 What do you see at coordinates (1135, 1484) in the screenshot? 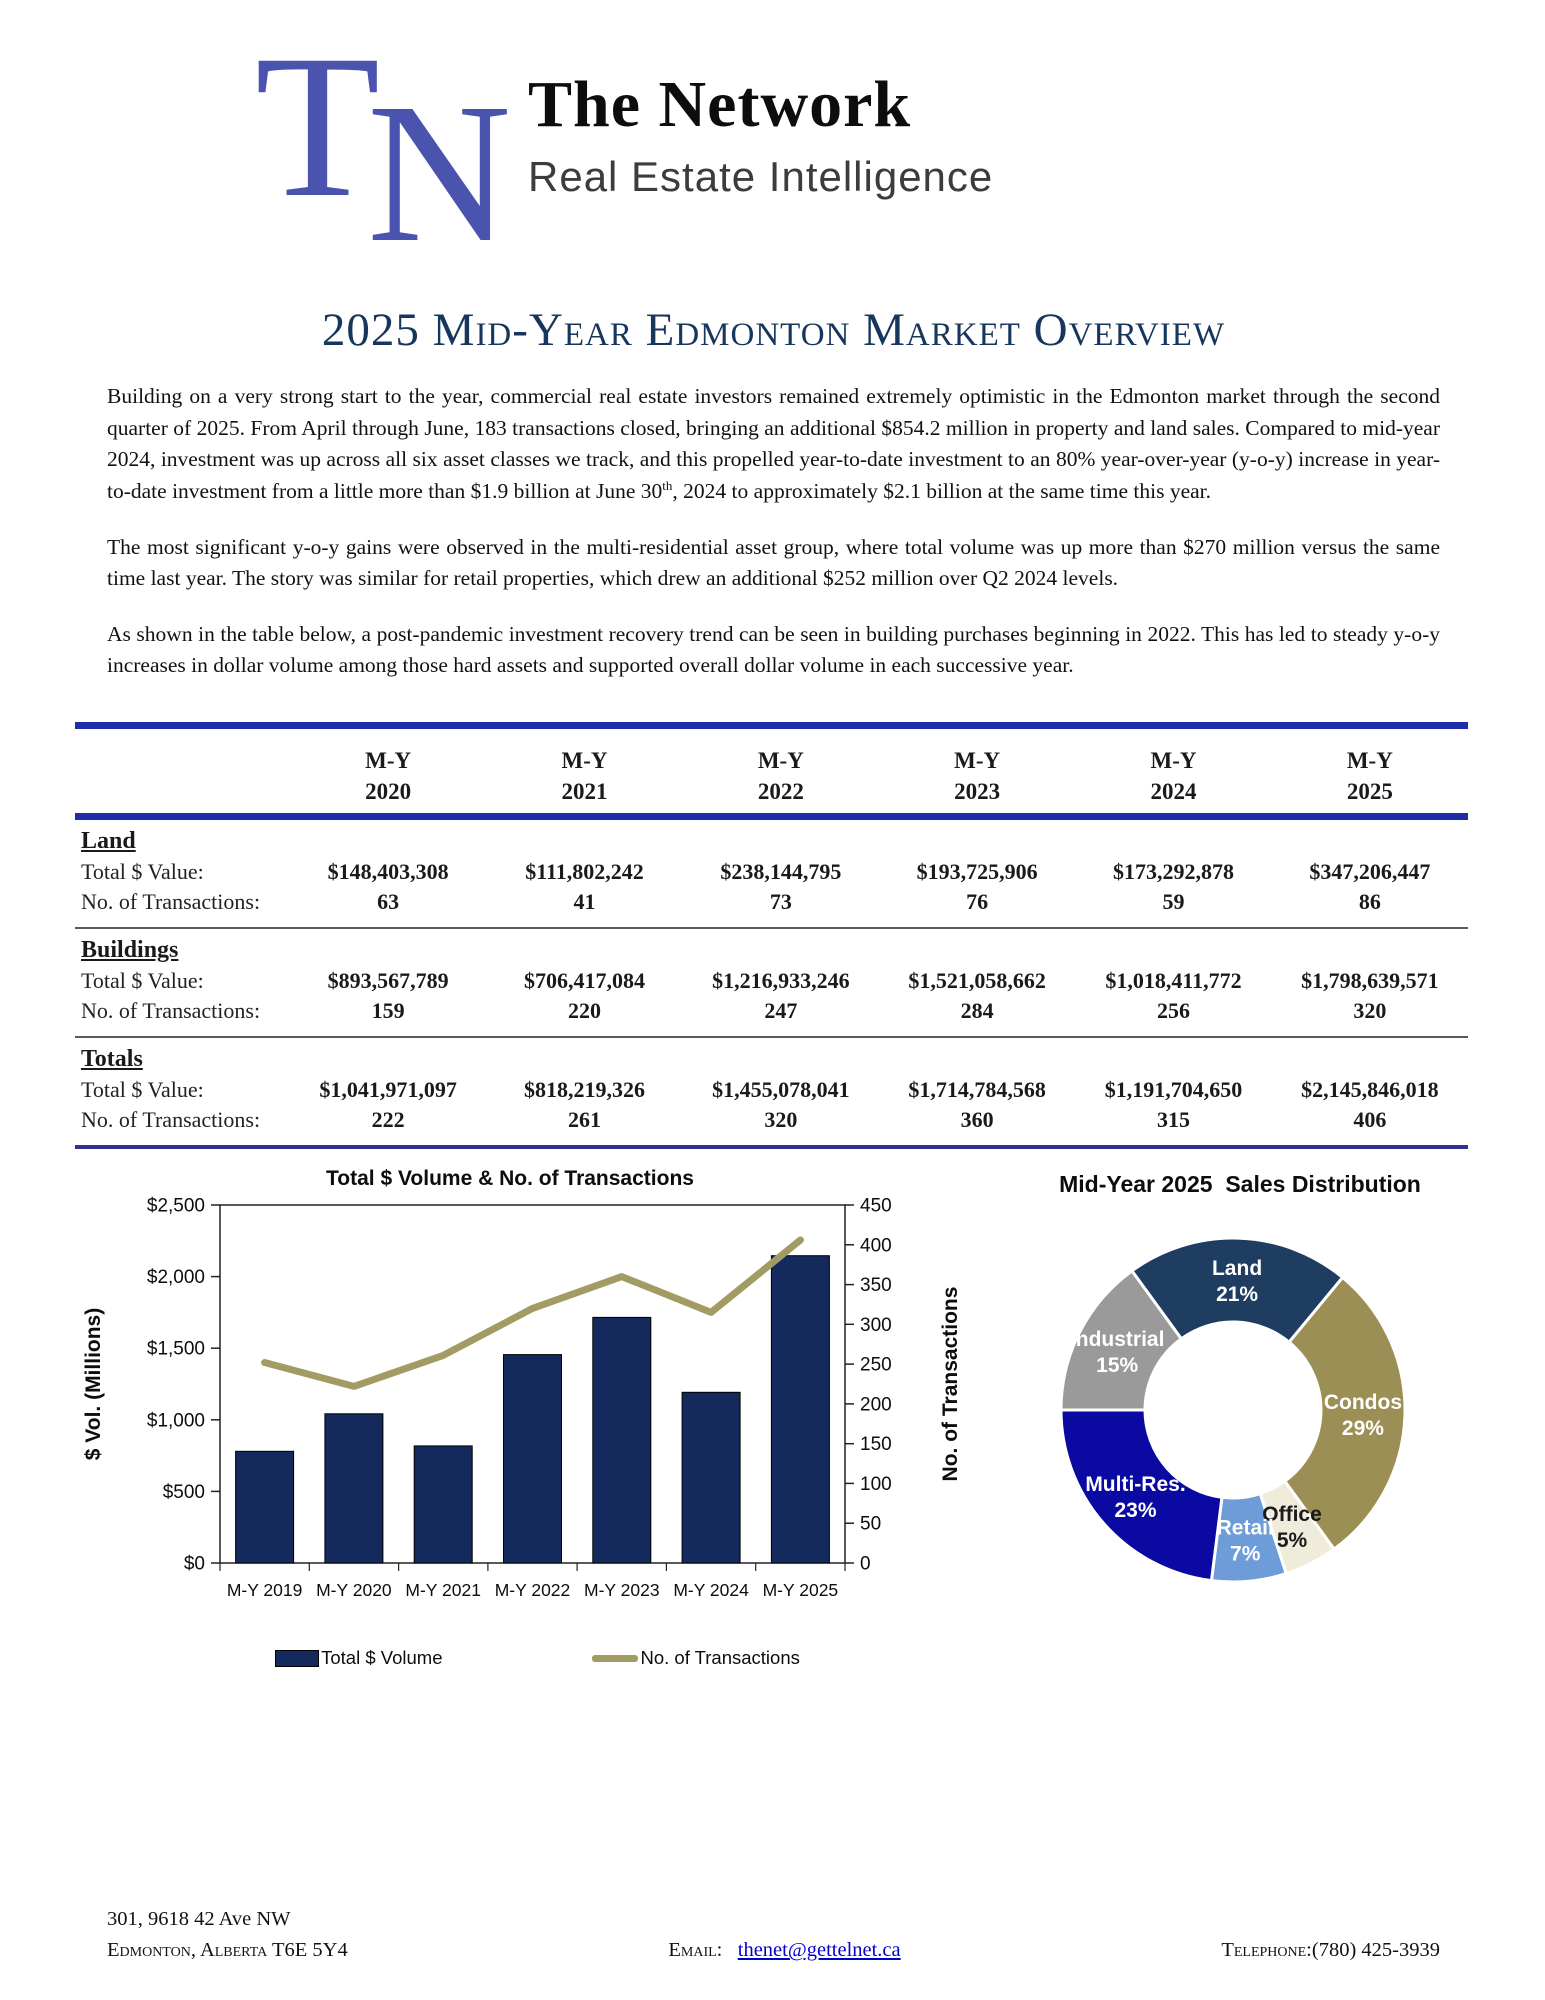
I see `svg-text: Multi-Res.` at bounding box center [1135, 1484].